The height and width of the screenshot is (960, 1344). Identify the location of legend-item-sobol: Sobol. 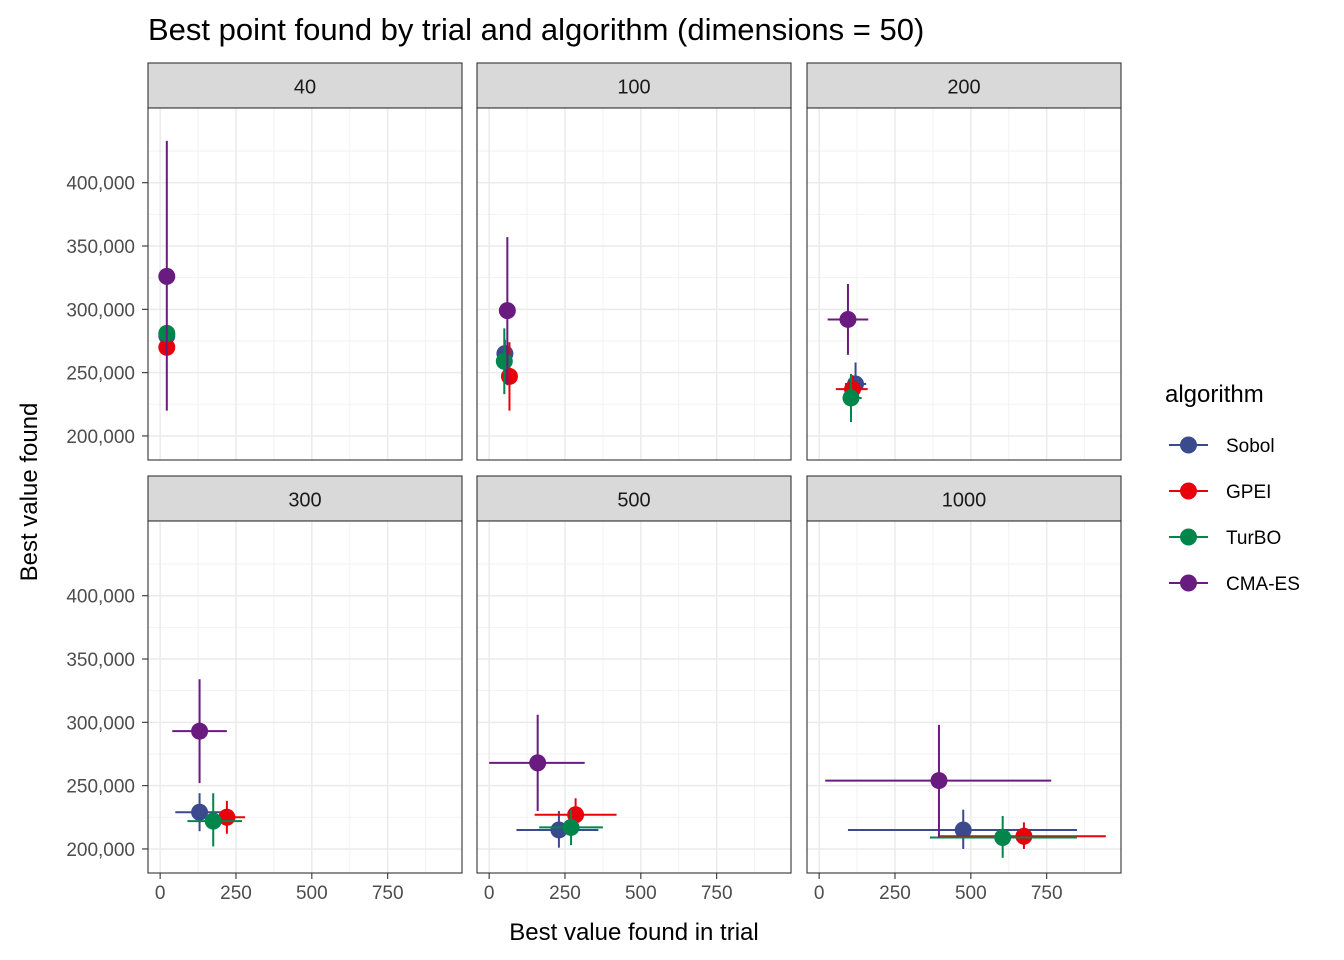
(1222, 446).